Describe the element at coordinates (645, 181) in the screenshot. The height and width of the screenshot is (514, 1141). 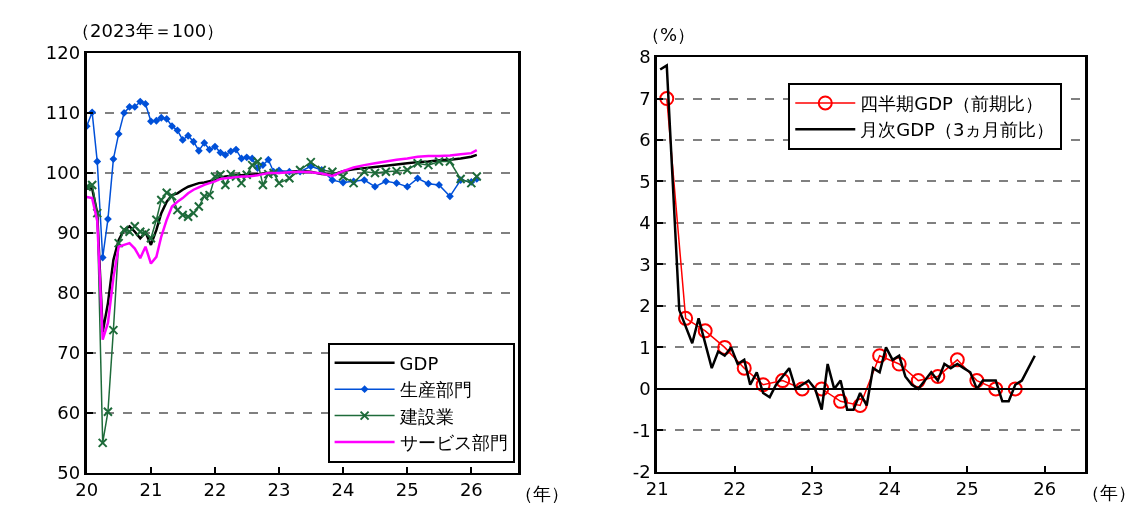
I see `y-tick-label: 5` at that location.